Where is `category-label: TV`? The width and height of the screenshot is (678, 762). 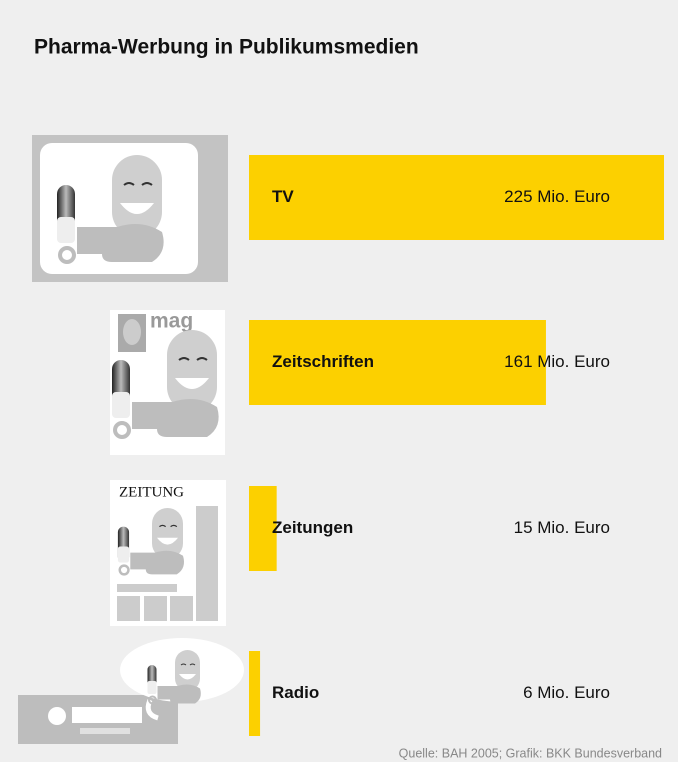 category-label: TV is located at coordinates (283, 196).